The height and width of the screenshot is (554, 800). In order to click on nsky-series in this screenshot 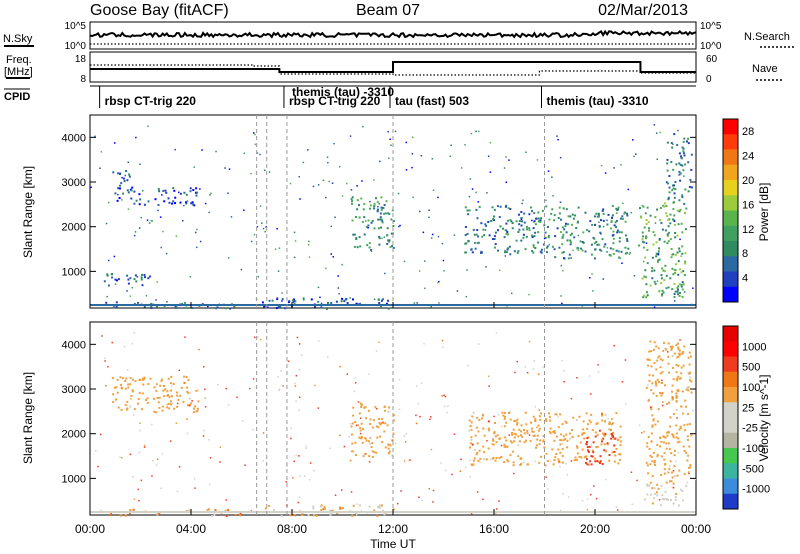, I will do `click(393, 37)`.